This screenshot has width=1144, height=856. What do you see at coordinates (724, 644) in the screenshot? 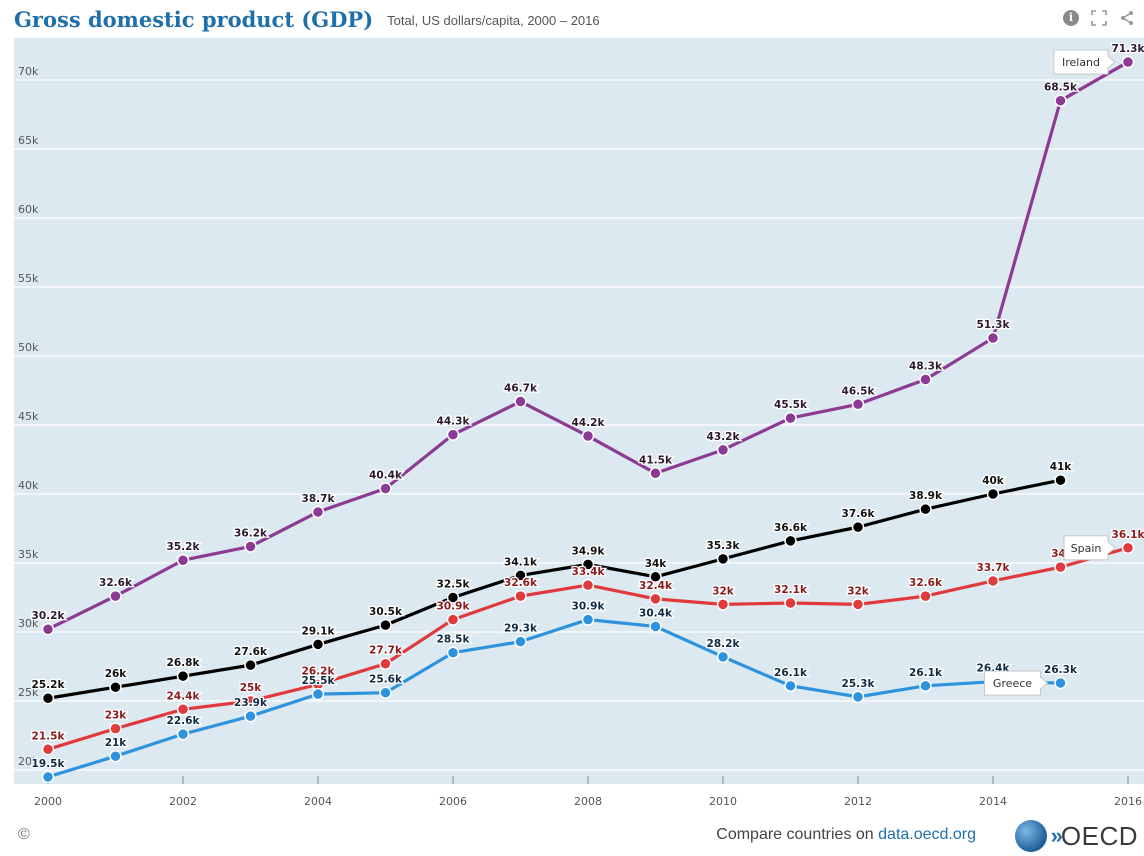
I see `data-label: 28.2k` at bounding box center [724, 644].